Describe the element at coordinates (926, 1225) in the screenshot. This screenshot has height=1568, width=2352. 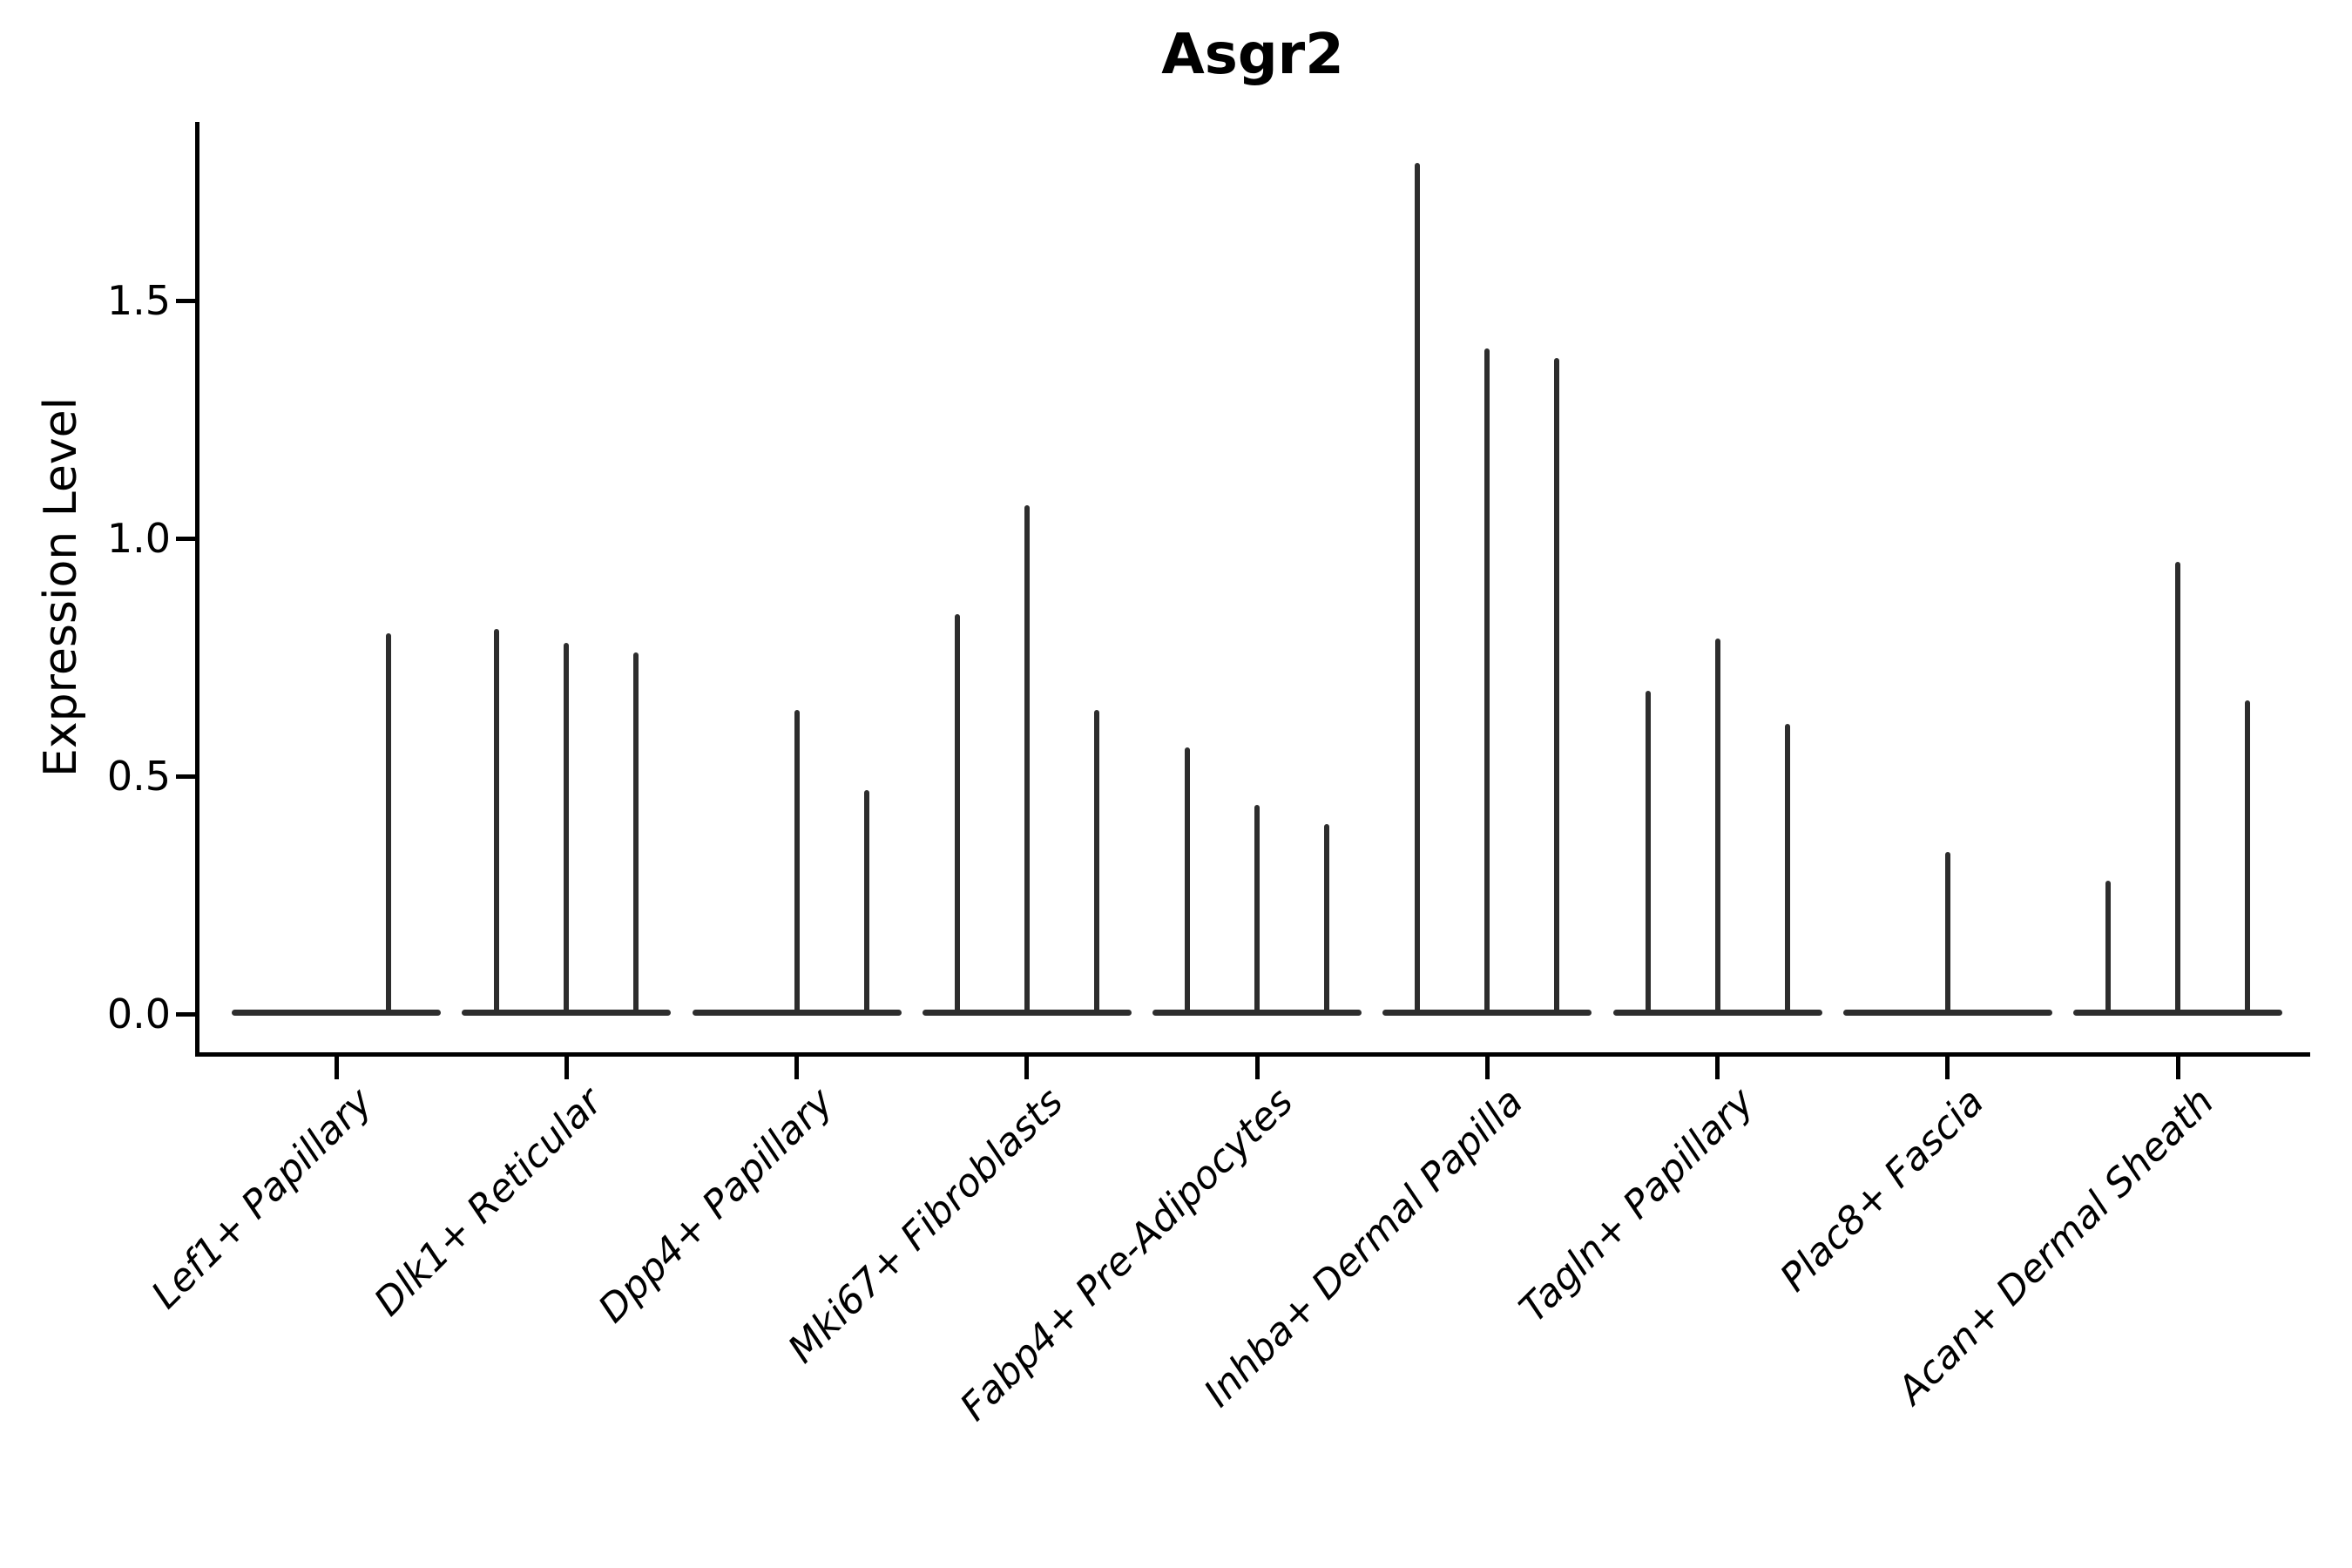
I see `x-tick-label: Mki67+ Fibroblasts` at that location.